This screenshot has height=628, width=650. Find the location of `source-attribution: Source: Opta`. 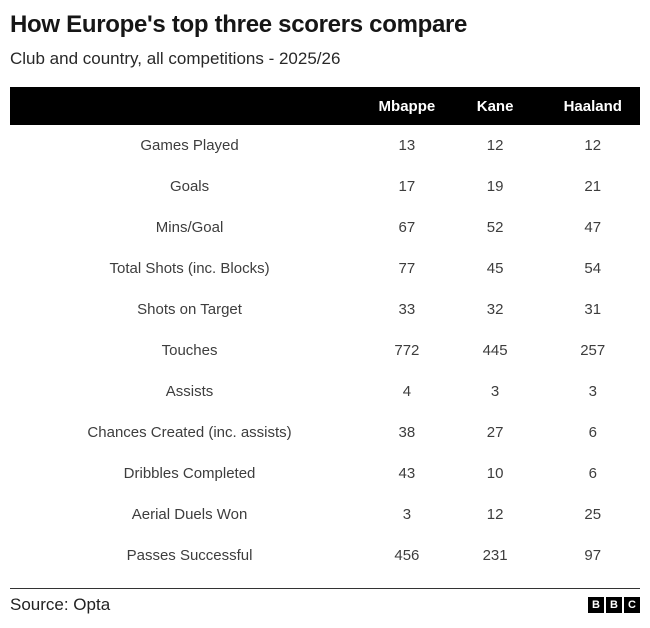

source-attribution: Source: Opta is located at coordinates (60, 604).